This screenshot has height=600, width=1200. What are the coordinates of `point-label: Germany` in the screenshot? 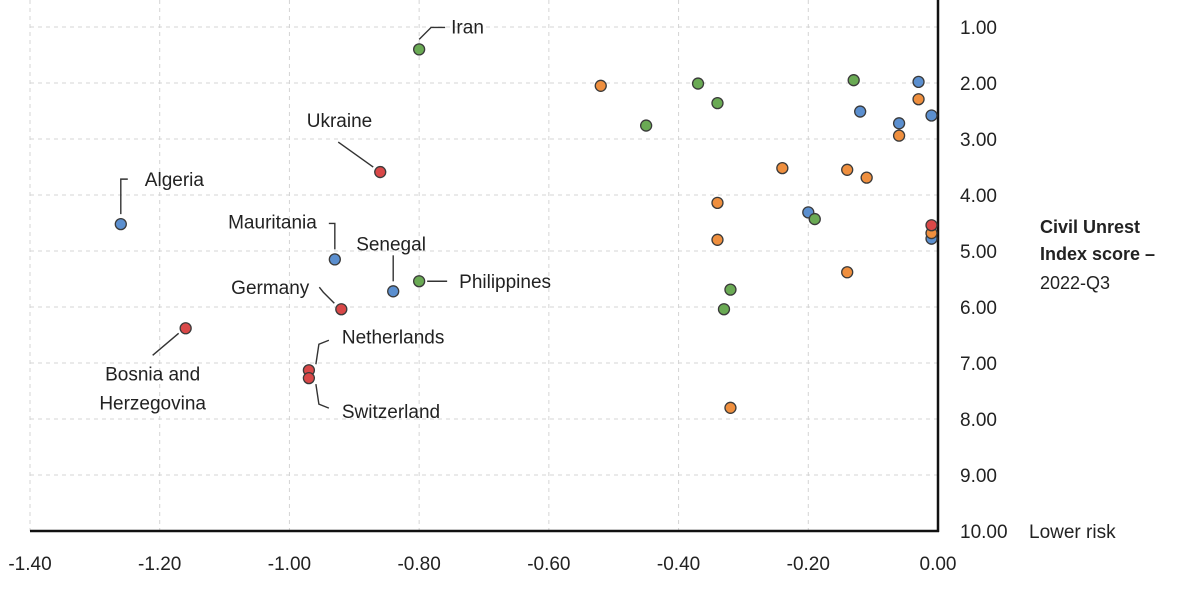 It's located at (270, 288).